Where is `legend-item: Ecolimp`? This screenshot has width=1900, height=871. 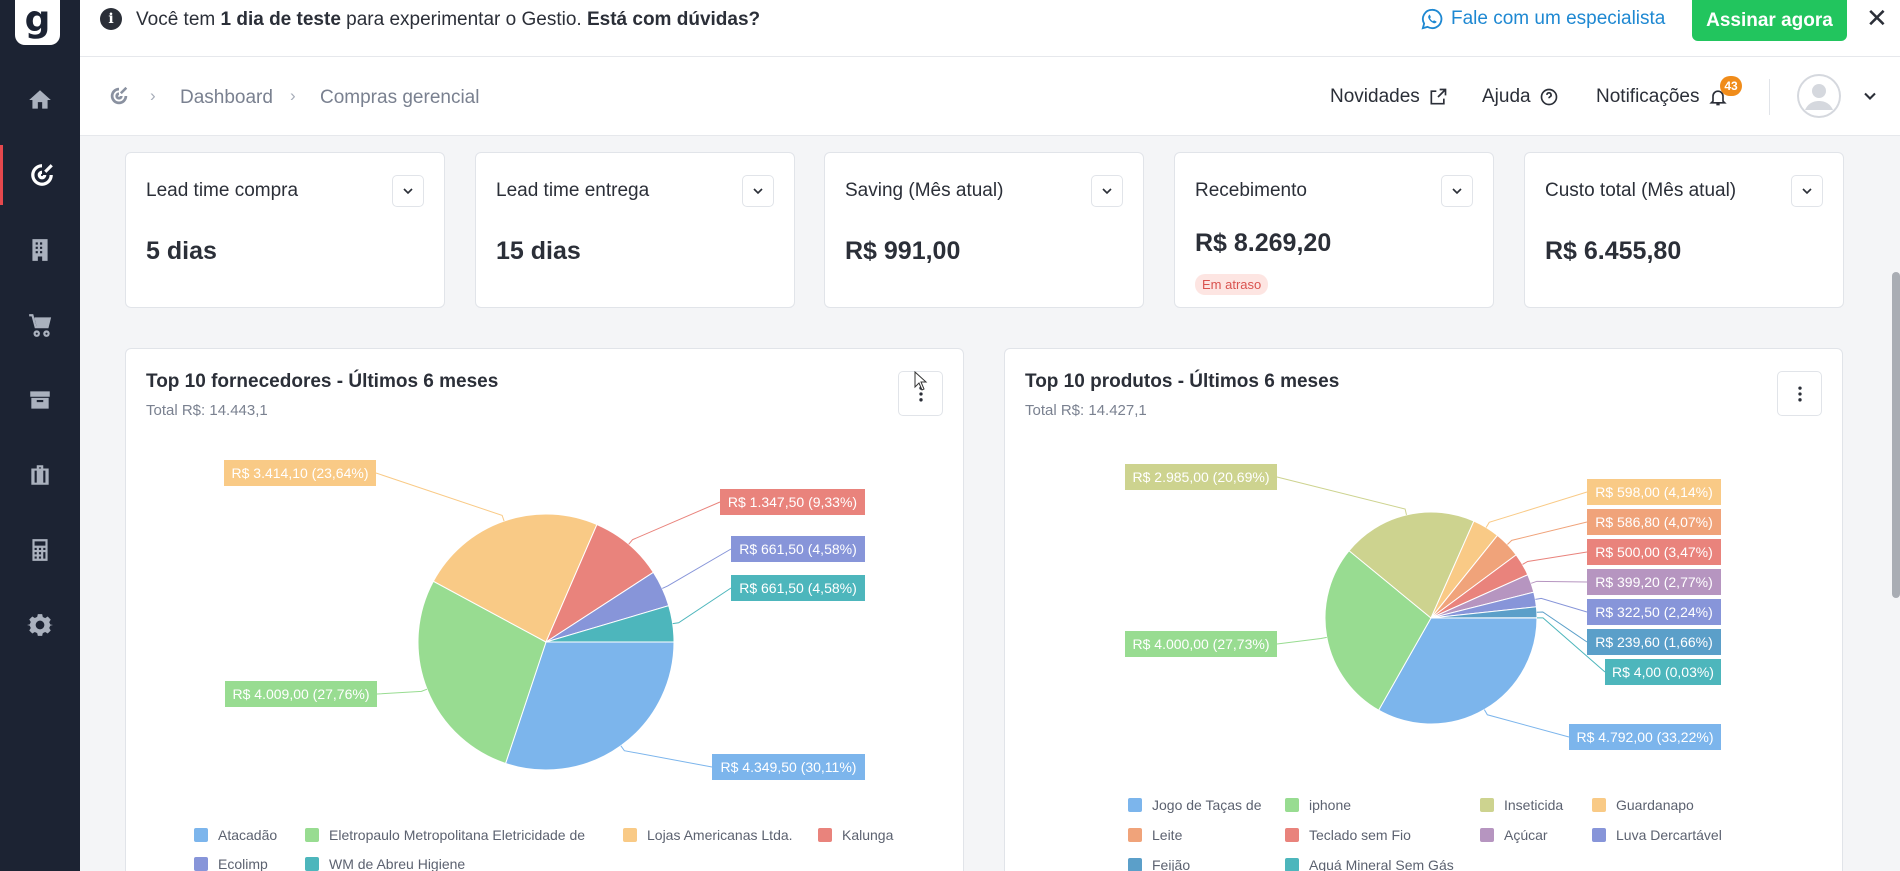 legend-item: Ecolimp is located at coordinates (231, 863).